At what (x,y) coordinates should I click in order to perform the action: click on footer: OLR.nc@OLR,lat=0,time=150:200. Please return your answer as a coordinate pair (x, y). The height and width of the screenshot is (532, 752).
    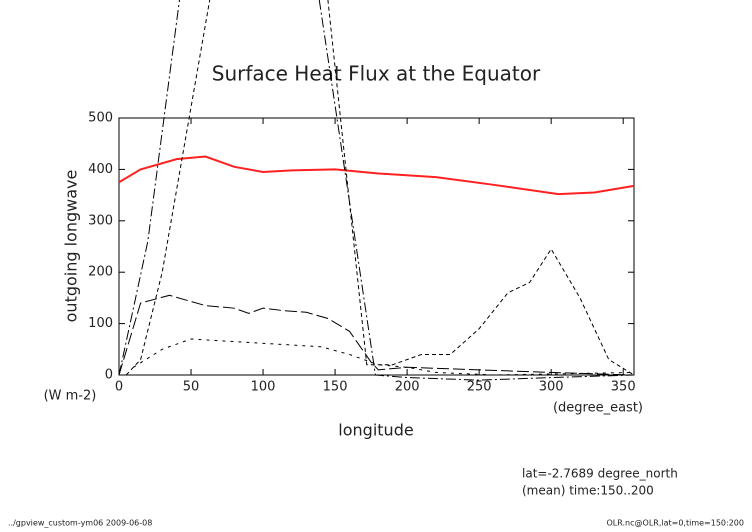
    Looking at the image, I should click on (675, 523).